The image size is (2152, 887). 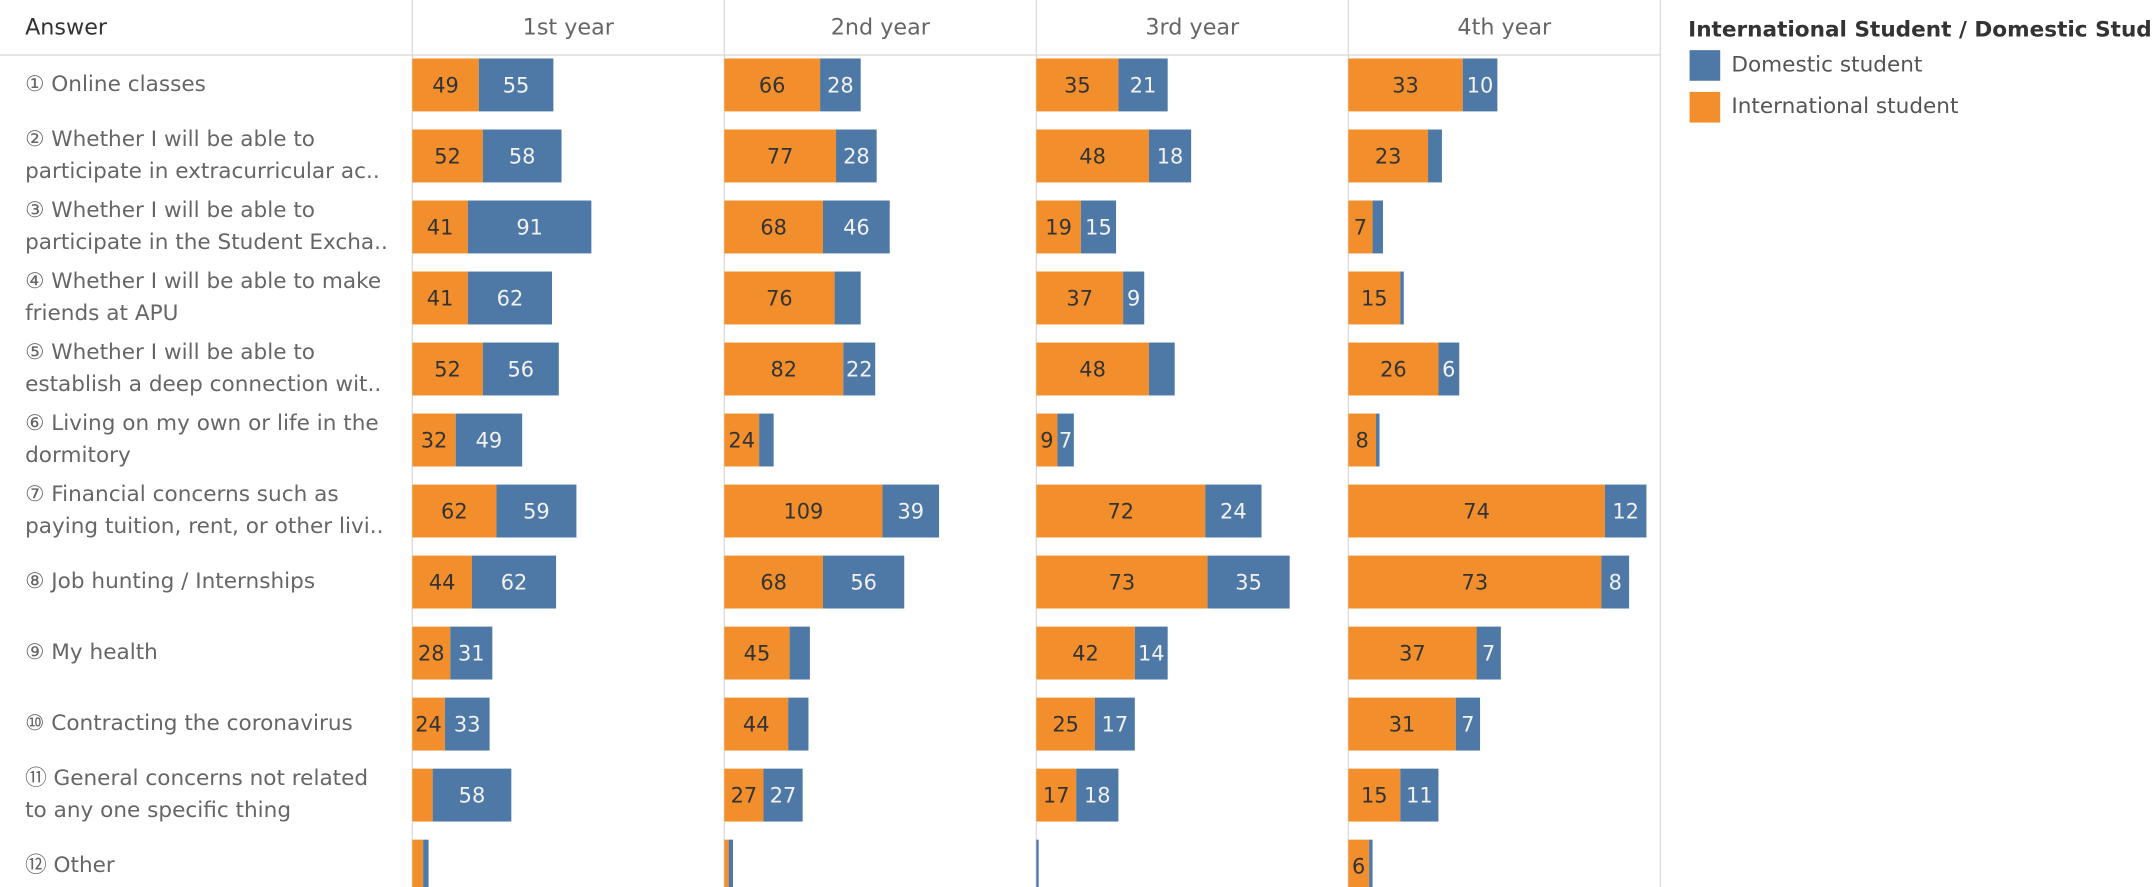 What do you see at coordinates (1476, 511) in the screenshot?
I see `data-label: 74` at bounding box center [1476, 511].